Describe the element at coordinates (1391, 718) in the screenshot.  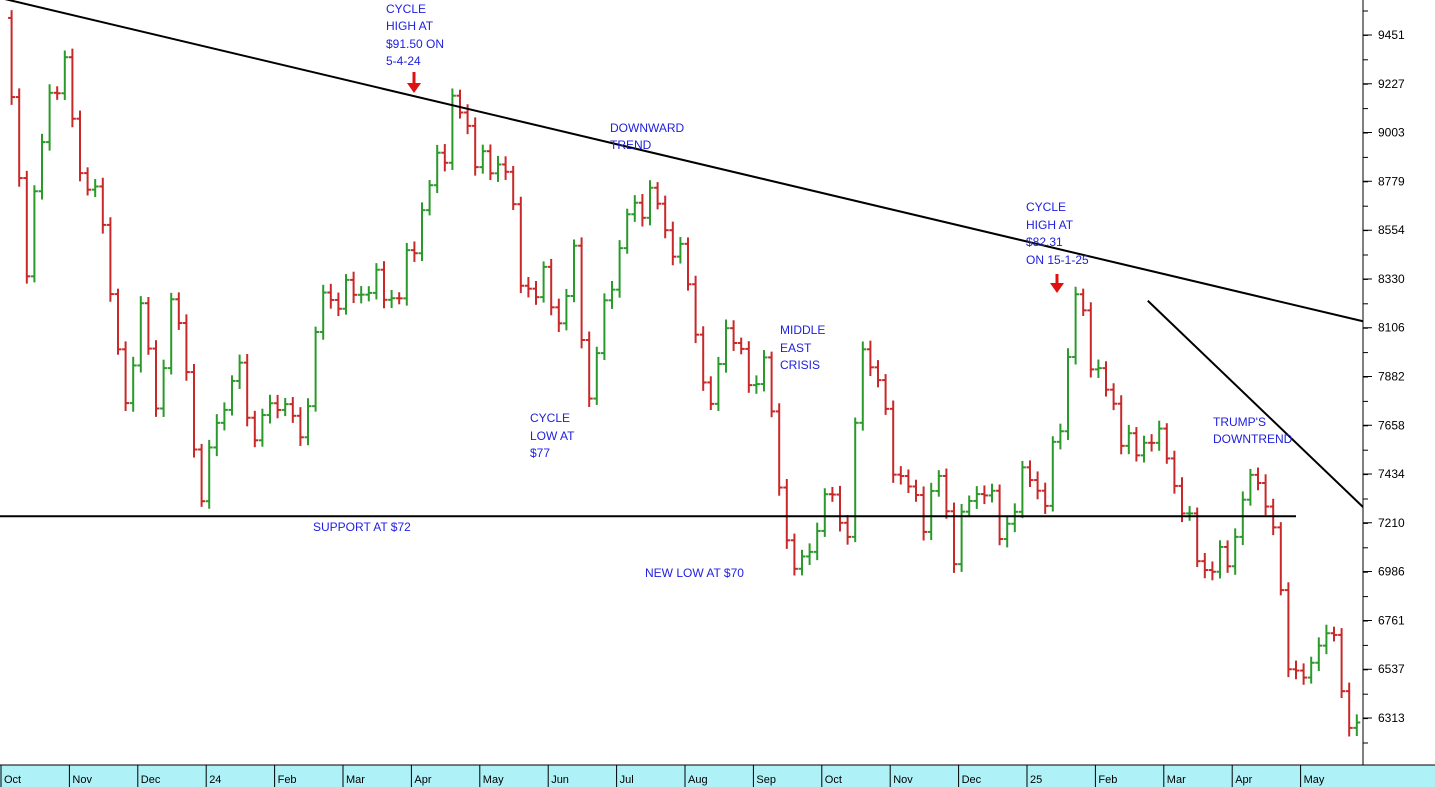
I see `y-tick-label: 6313` at that location.